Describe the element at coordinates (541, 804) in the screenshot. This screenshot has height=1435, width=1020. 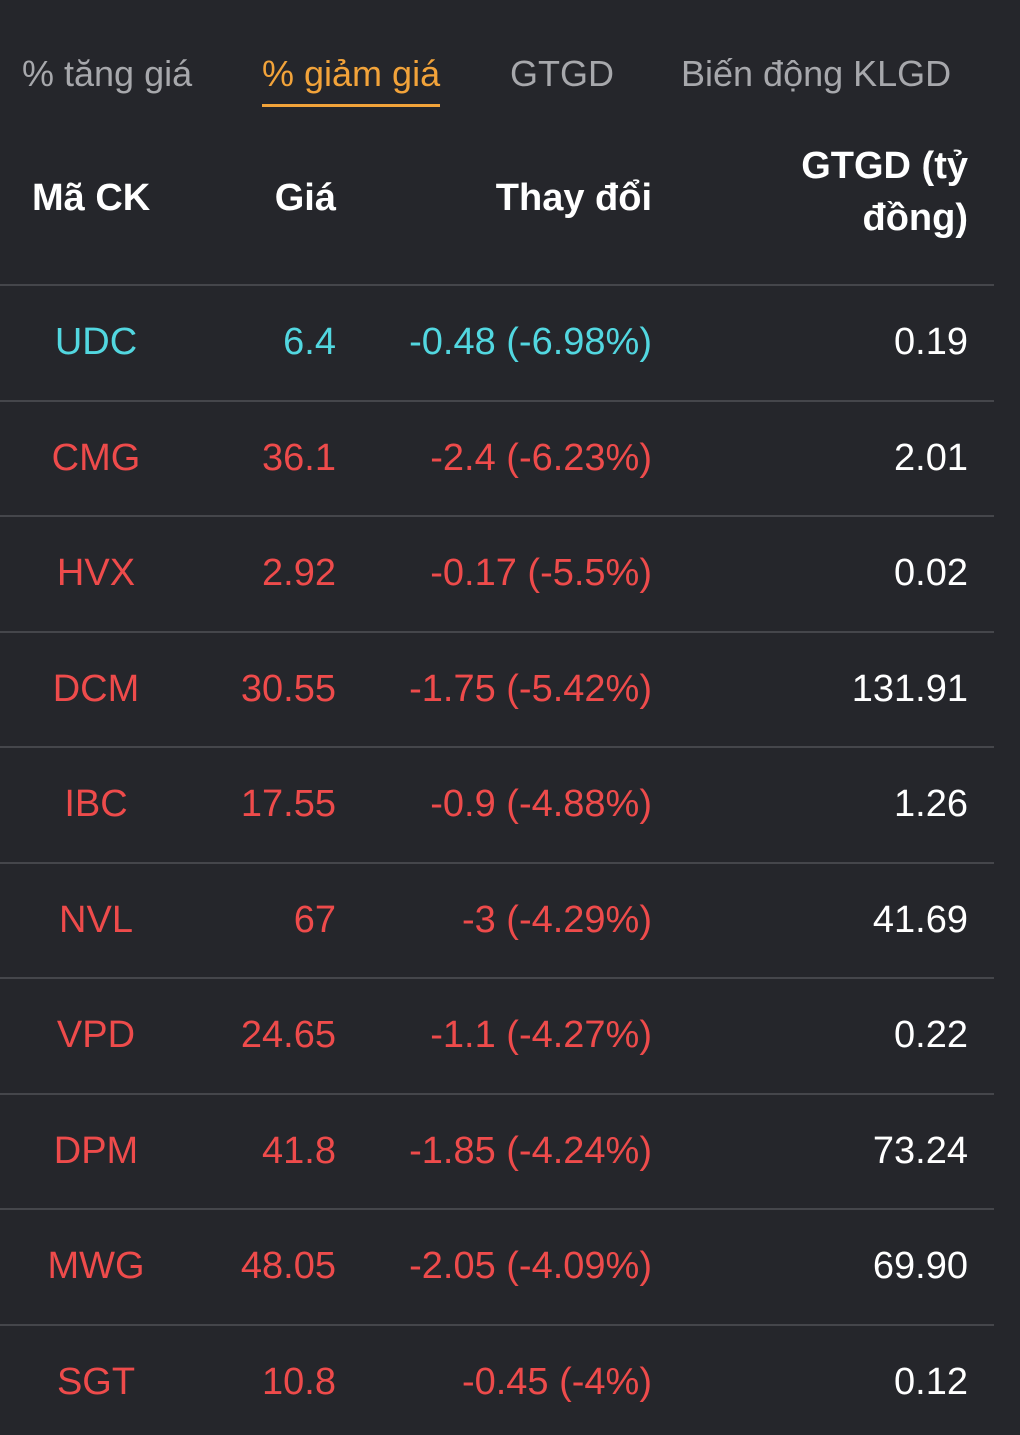
I see `price-change: -0.9 (-4.88%)` at that location.